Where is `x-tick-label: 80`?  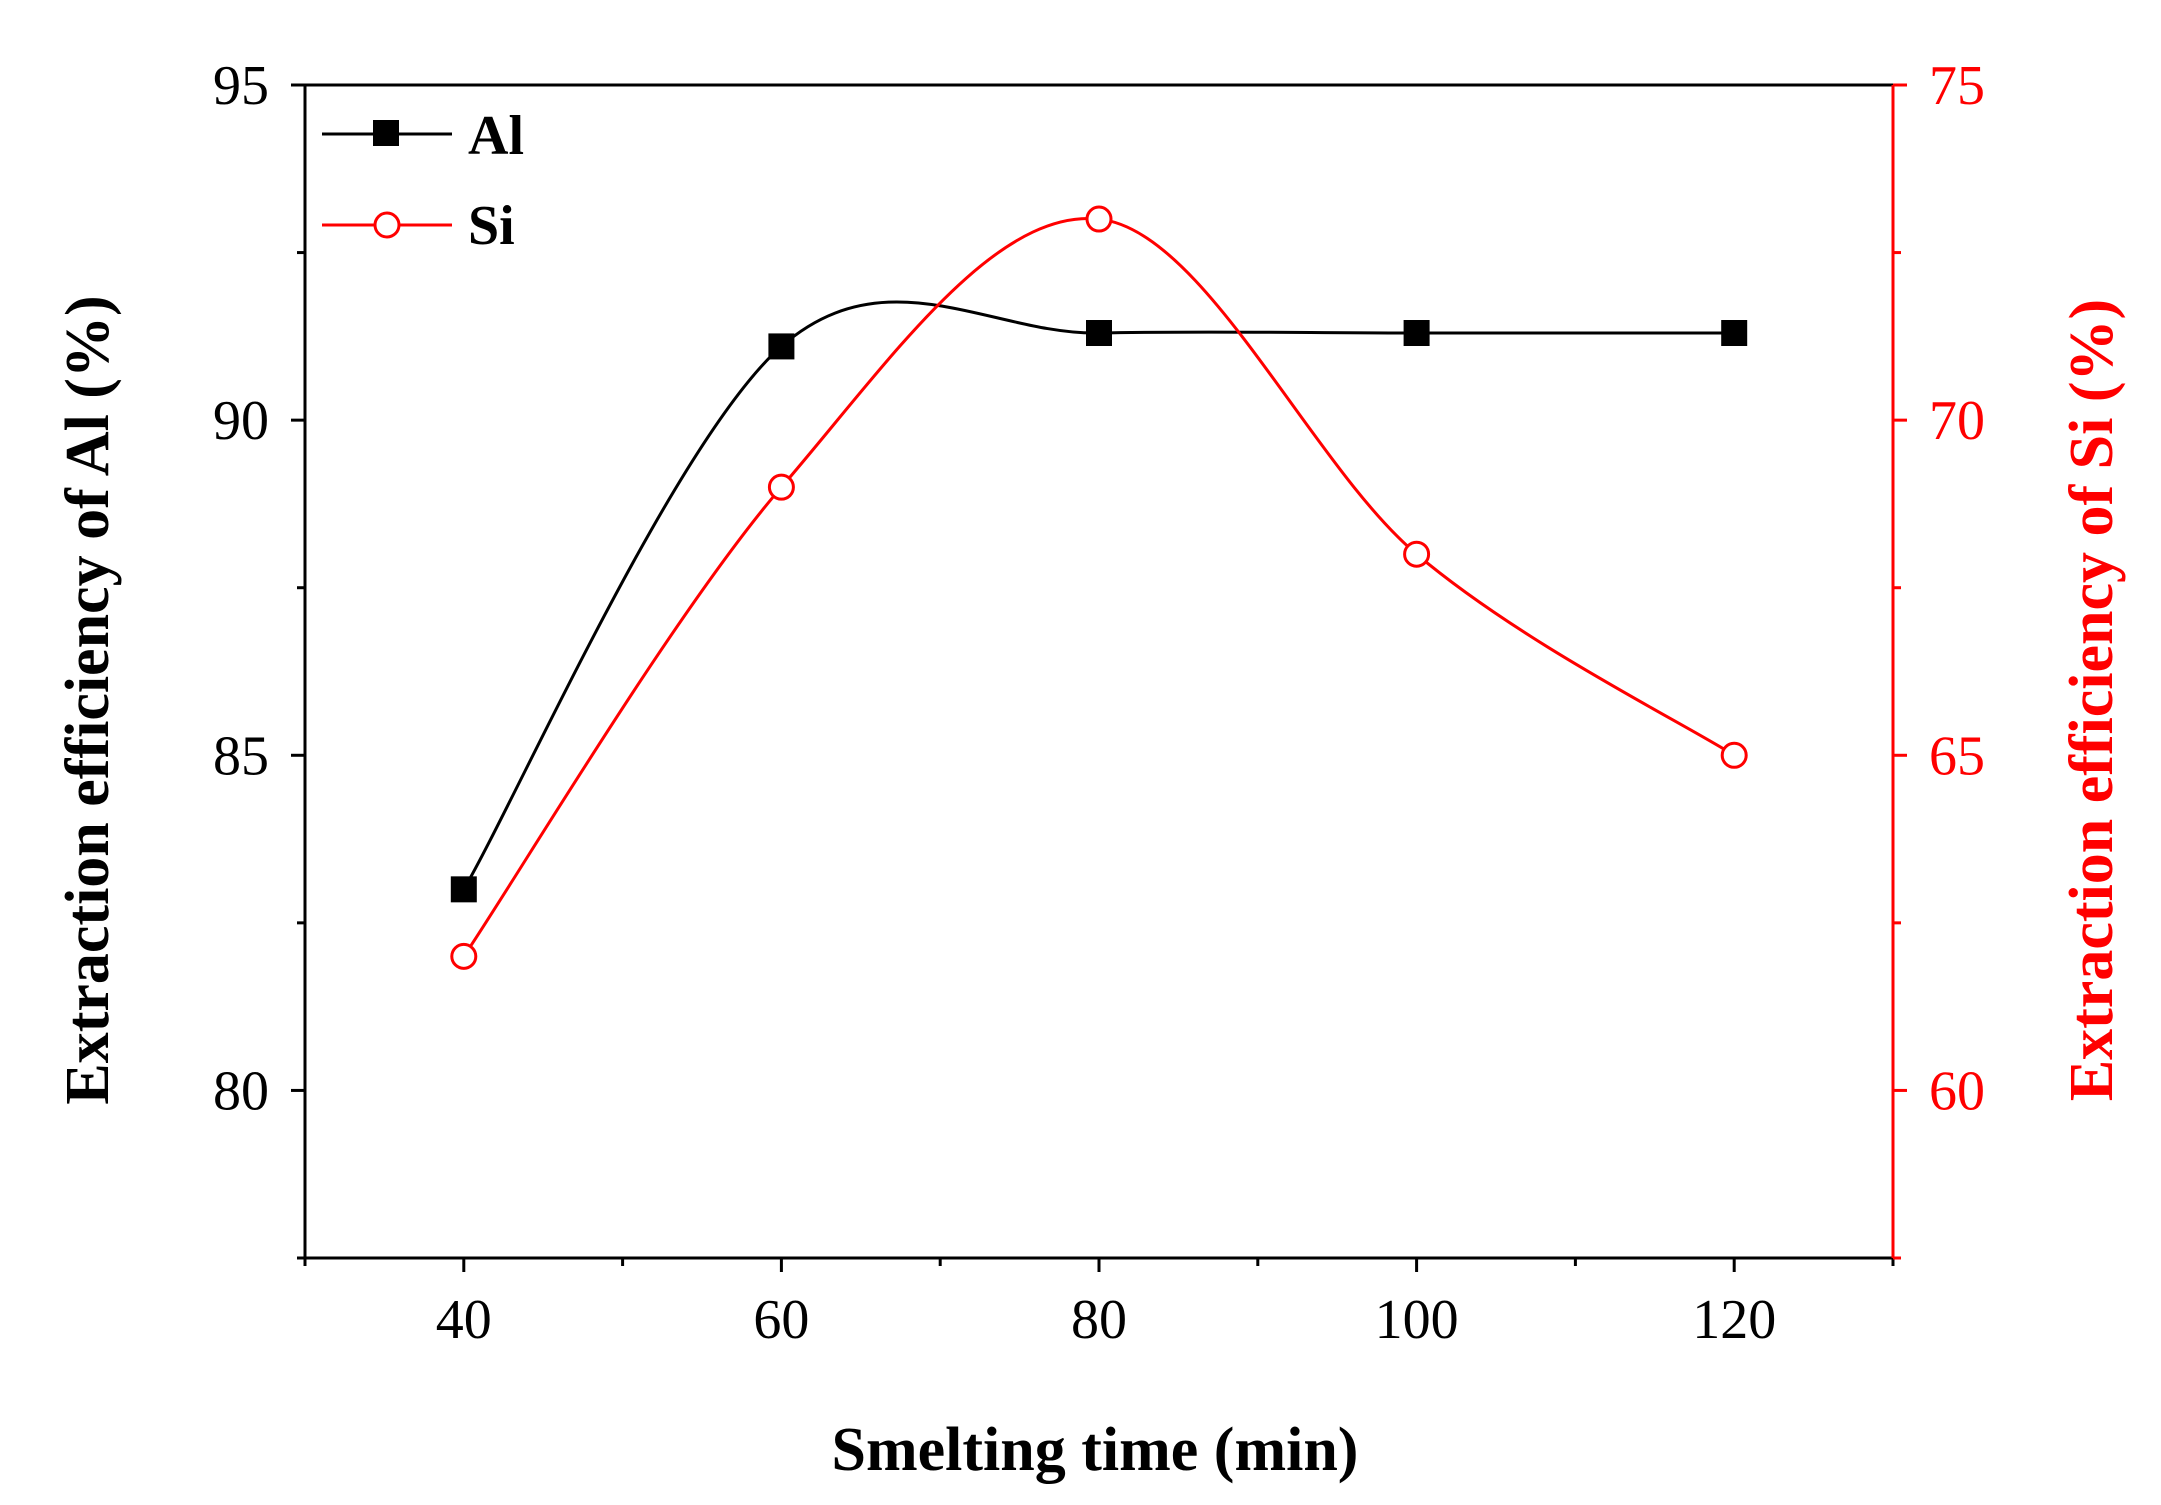
x-tick-label: 80 is located at coordinates (1099, 1320).